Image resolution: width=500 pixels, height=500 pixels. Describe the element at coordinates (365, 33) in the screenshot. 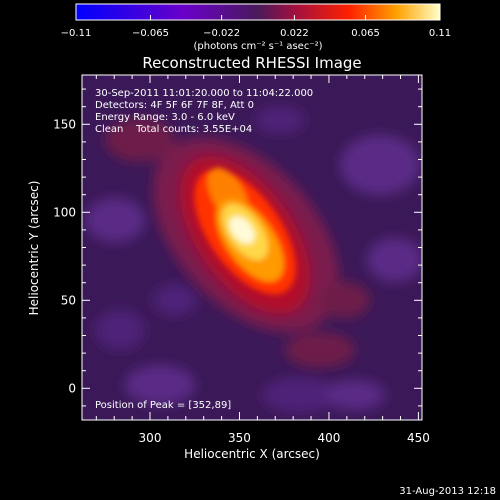

I see `colorbar-tick-label: 0.065` at that location.